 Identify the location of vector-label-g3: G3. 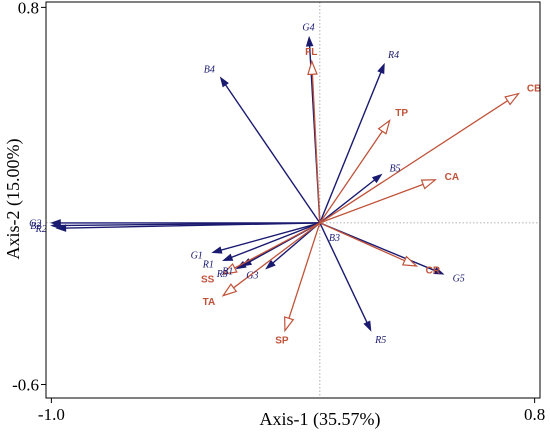
(252, 276).